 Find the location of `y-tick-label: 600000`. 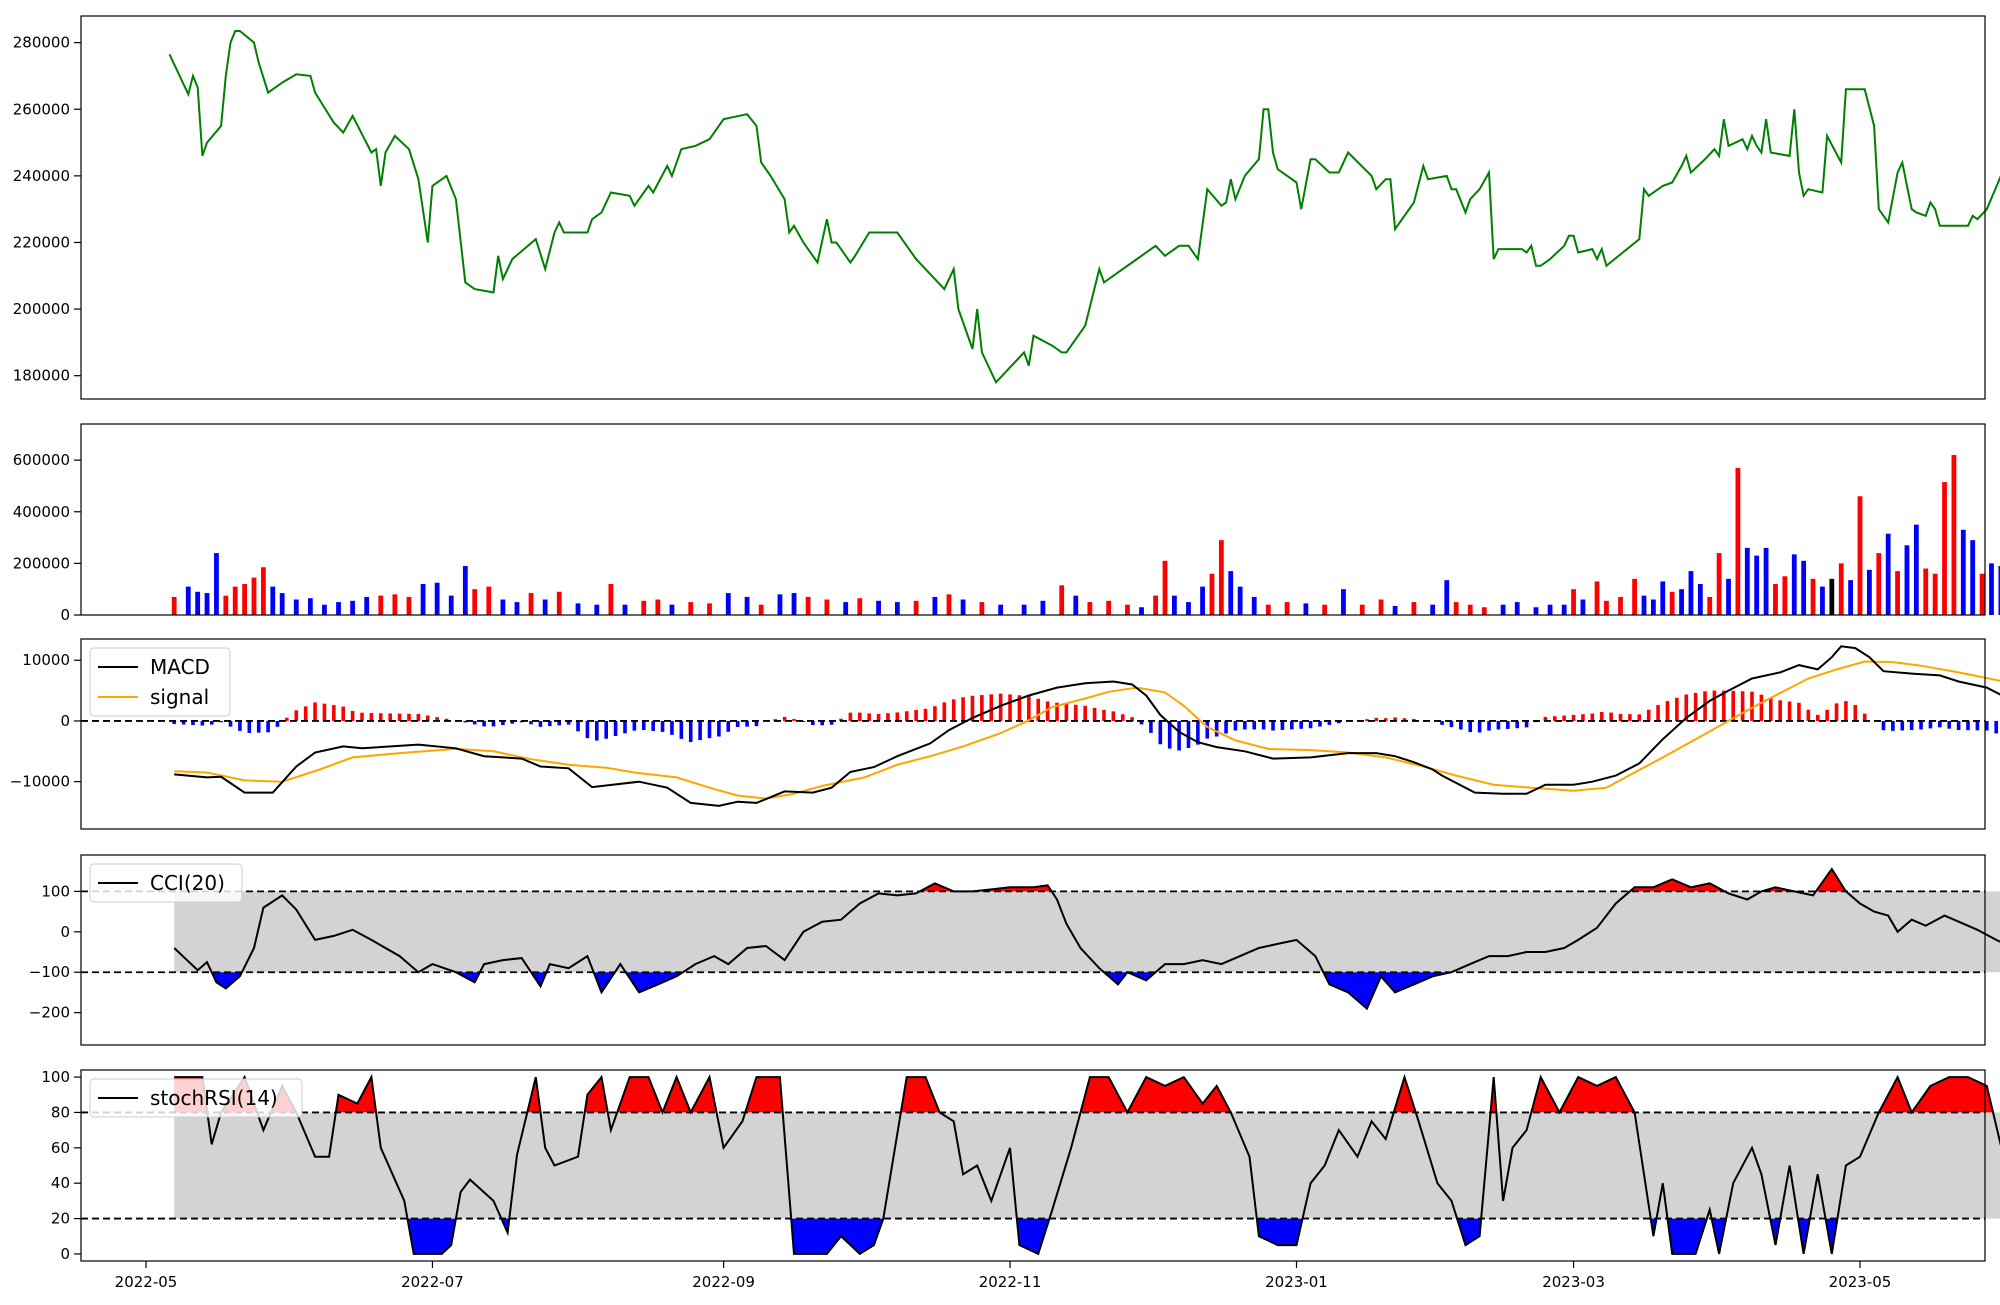

y-tick-label: 600000 is located at coordinates (41, 460).